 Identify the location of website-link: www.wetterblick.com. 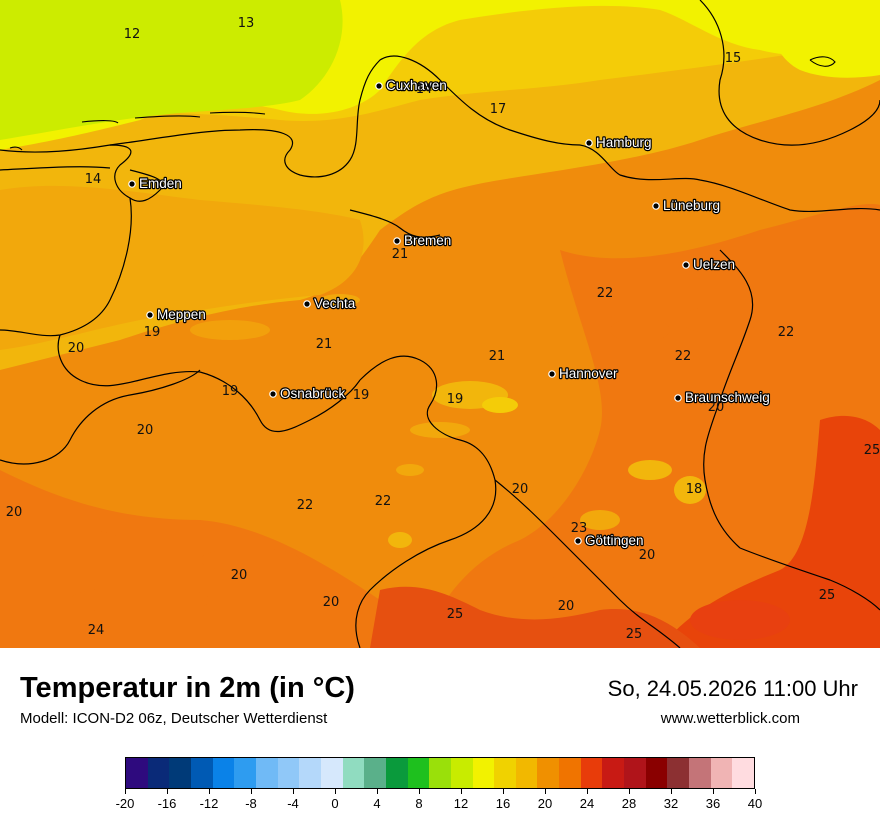
(730, 718).